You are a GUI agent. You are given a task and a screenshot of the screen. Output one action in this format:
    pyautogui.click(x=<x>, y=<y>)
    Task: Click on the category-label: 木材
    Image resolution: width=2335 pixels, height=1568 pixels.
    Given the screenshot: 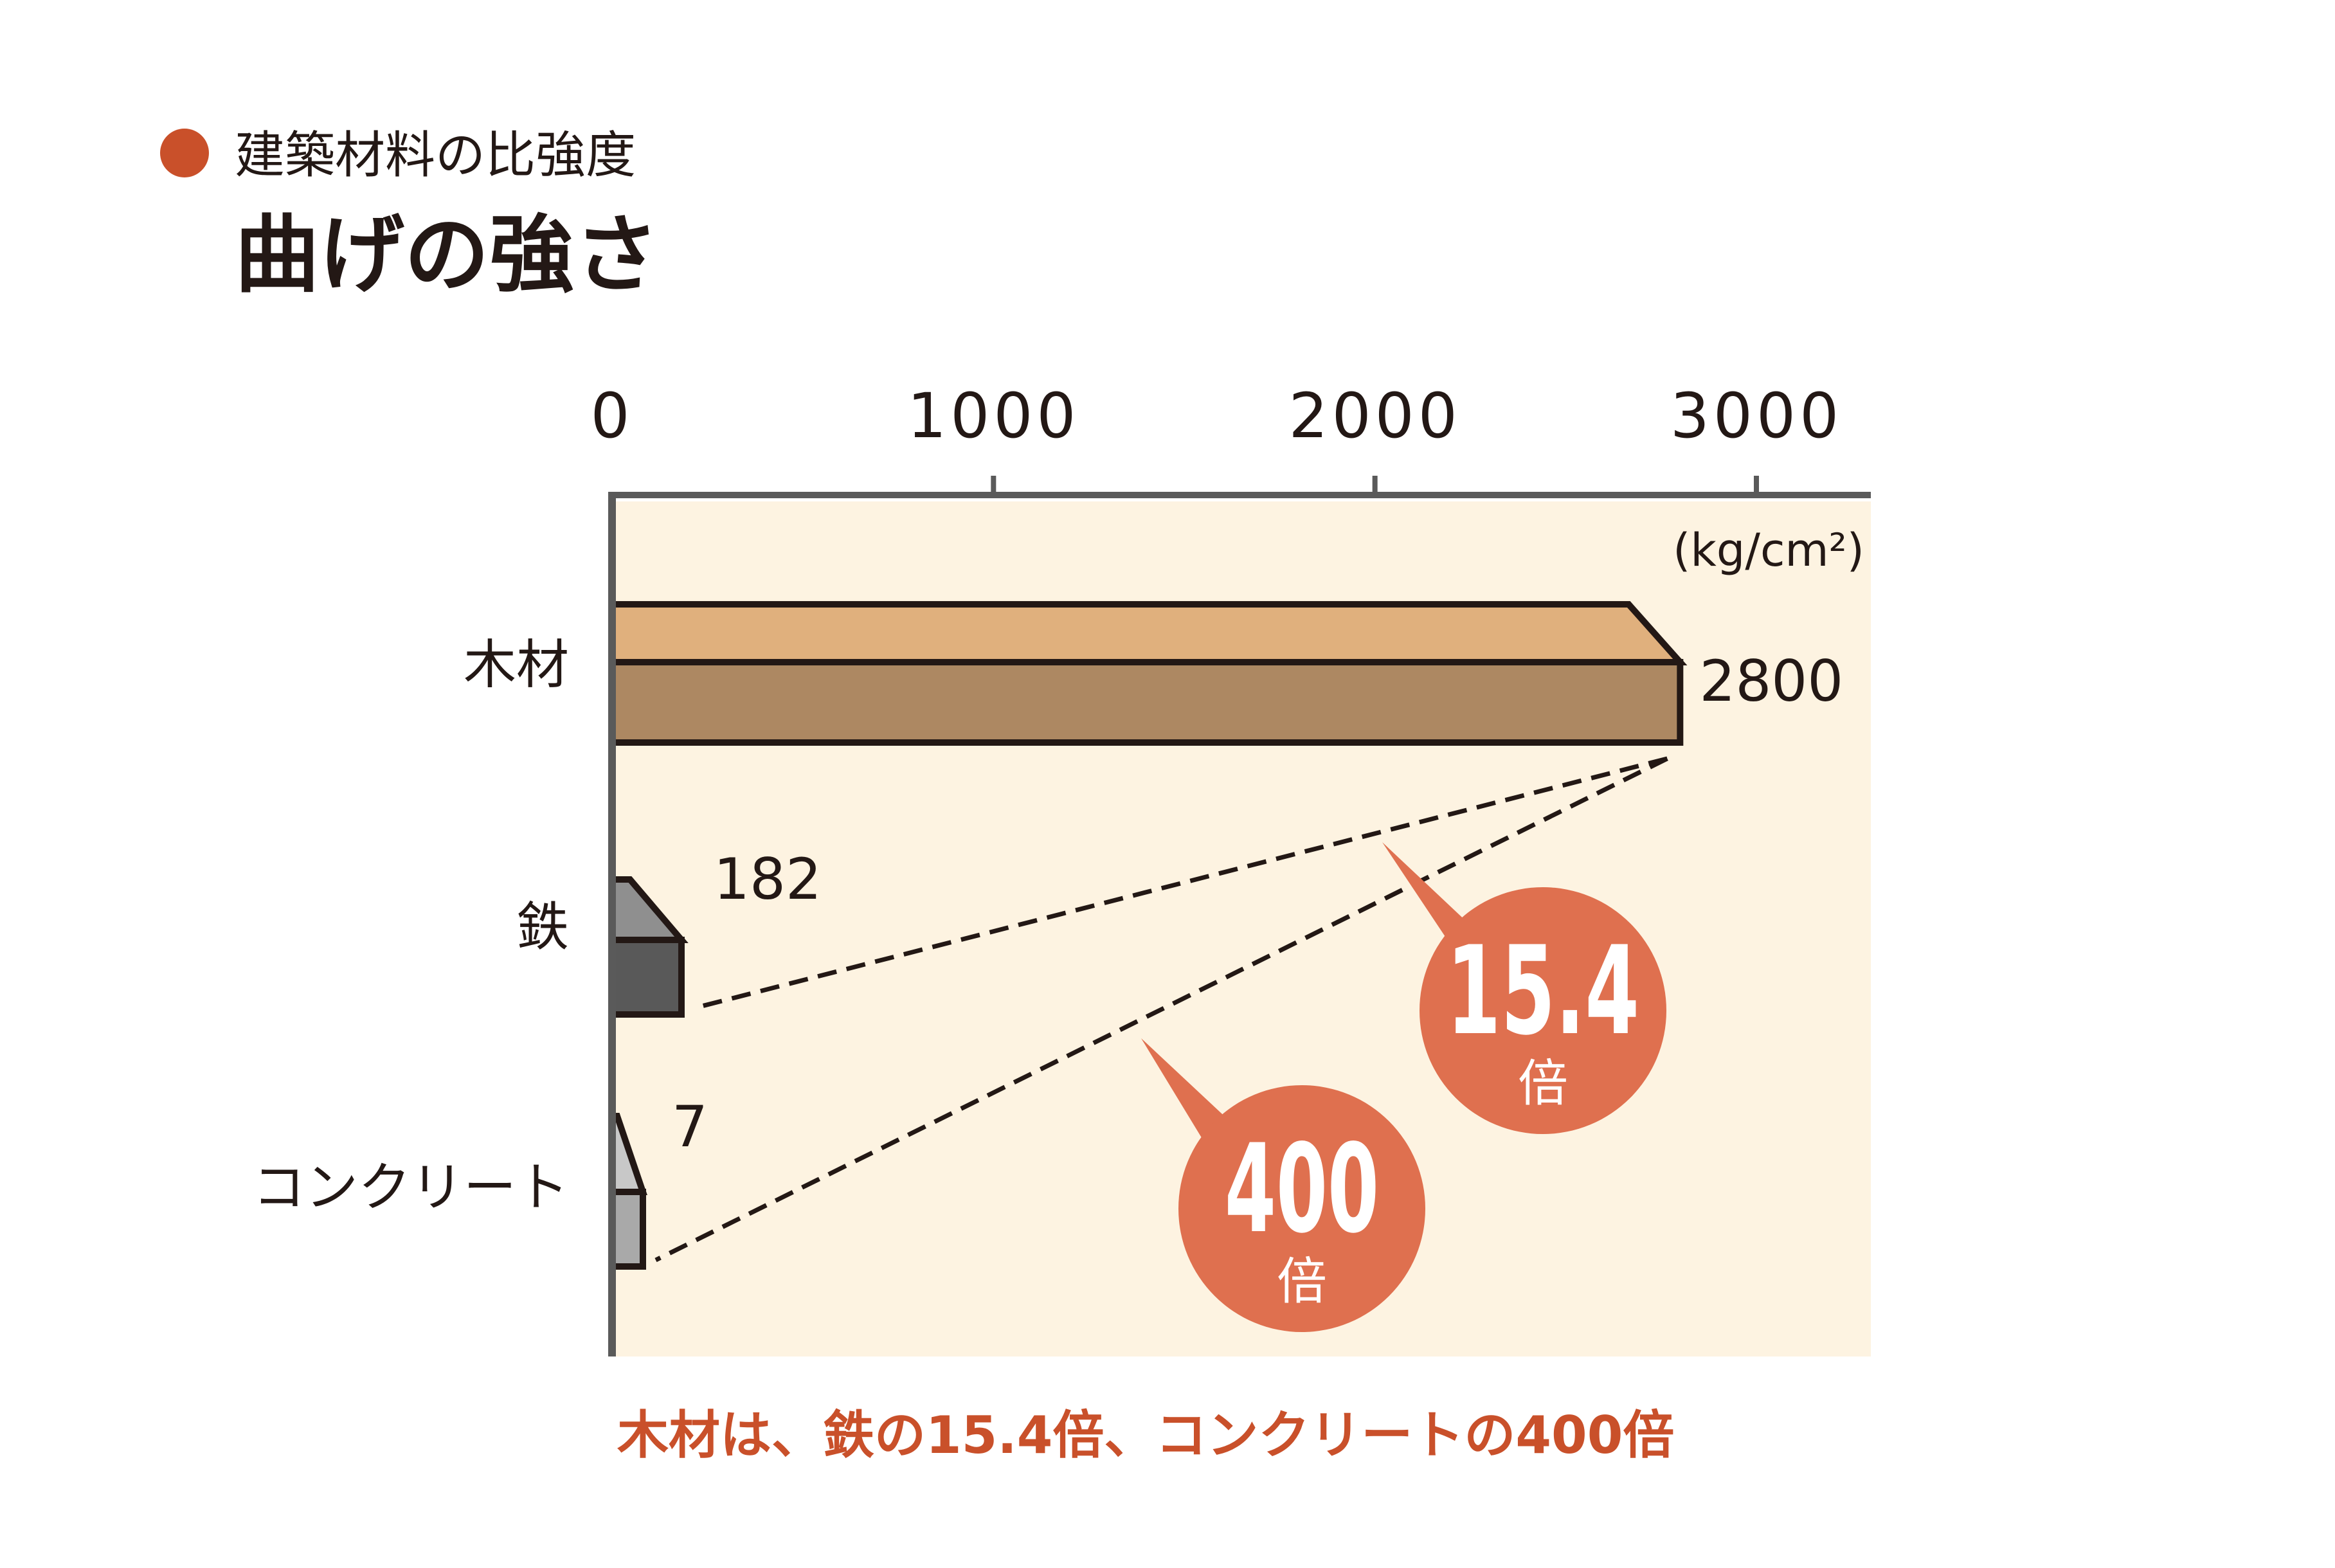 What is the action you would take?
    pyautogui.click(x=516, y=665)
    